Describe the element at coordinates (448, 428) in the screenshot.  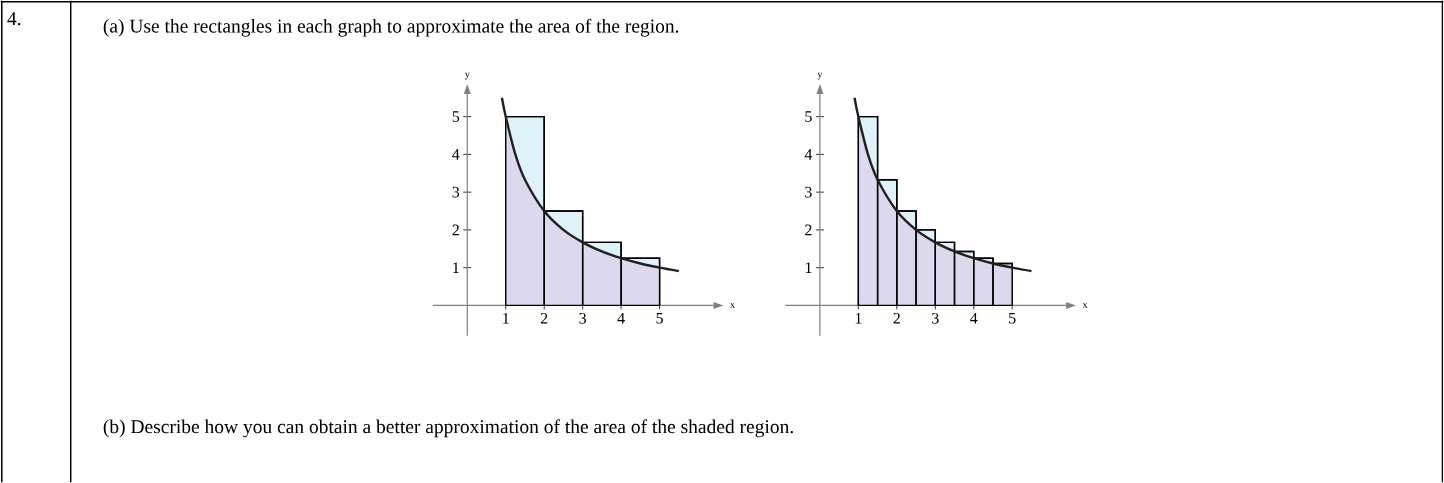
I see `text: (b) Describe how you can obtain a better approximation of the area of the shaded region.` at that location.